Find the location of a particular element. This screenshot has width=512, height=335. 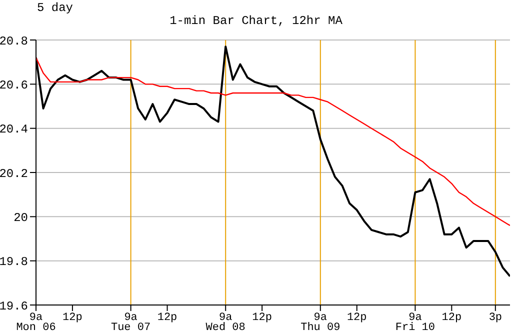

y-tick-label: 20.6 is located at coordinates (14, 85).